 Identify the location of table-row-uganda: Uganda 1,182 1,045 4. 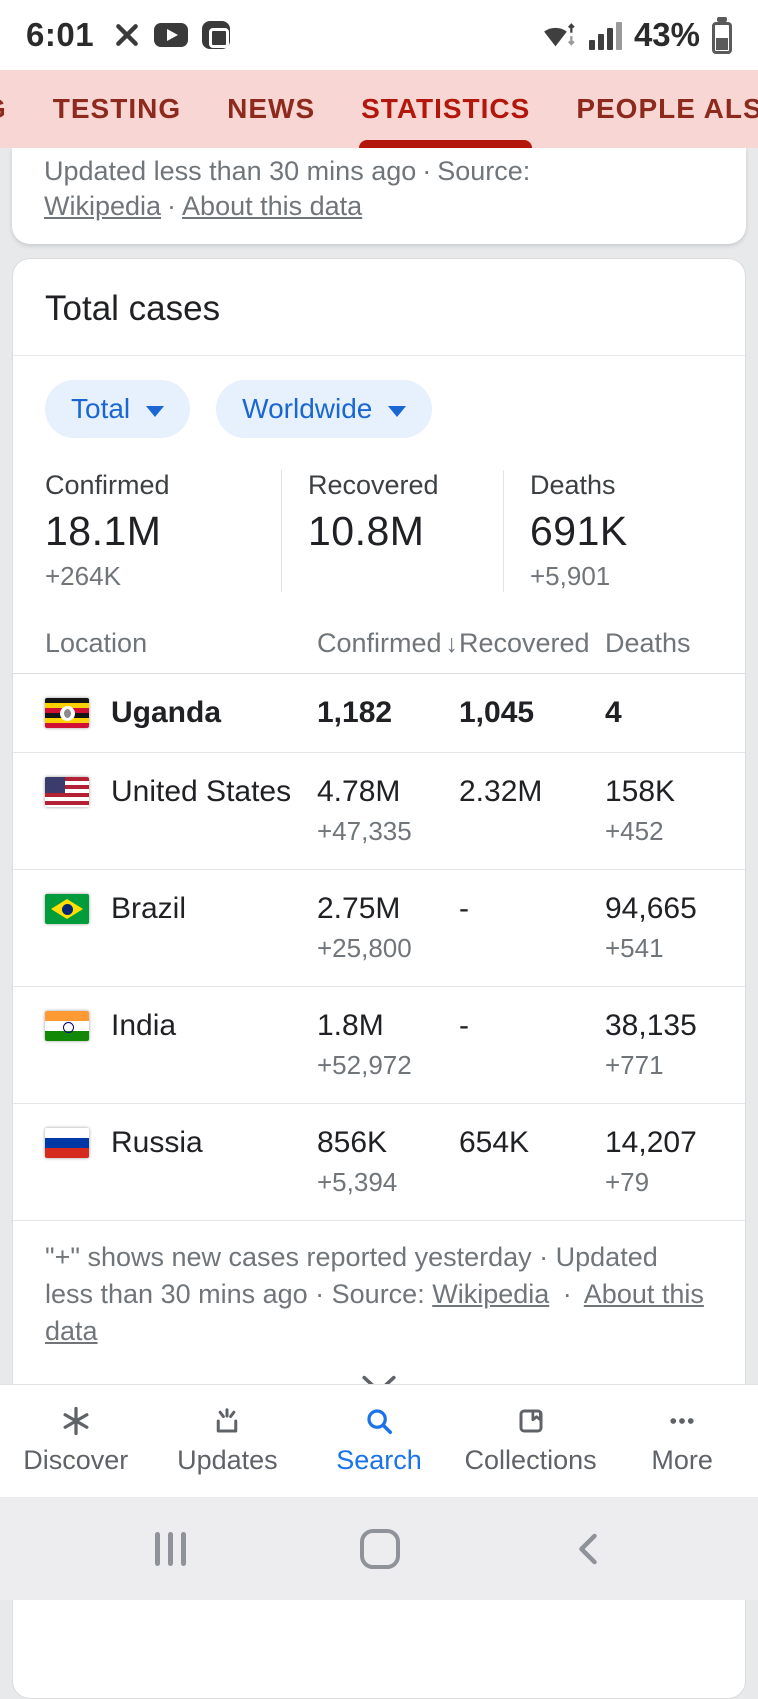
(379, 714).